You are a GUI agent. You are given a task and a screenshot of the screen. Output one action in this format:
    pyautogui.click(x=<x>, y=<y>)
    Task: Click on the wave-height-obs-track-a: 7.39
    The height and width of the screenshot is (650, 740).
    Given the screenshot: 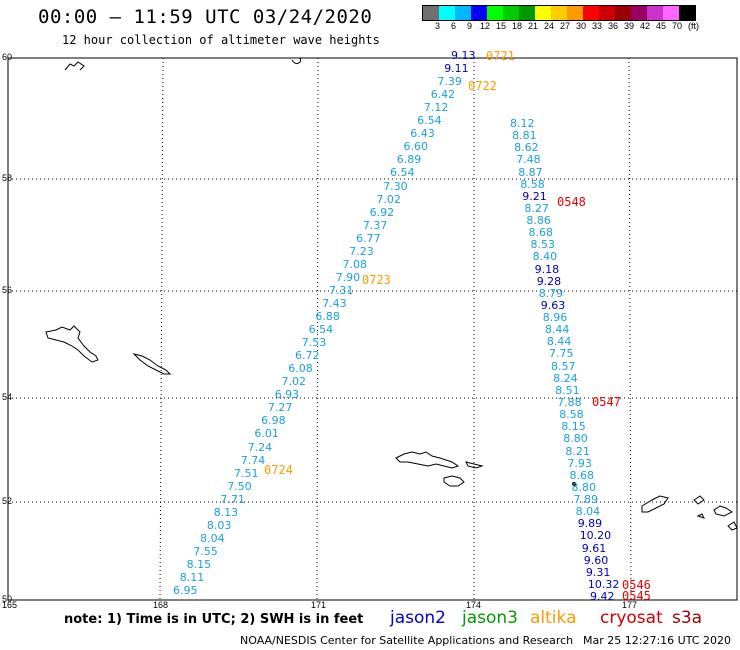 What is the action you would take?
    pyautogui.click(x=449, y=82)
    